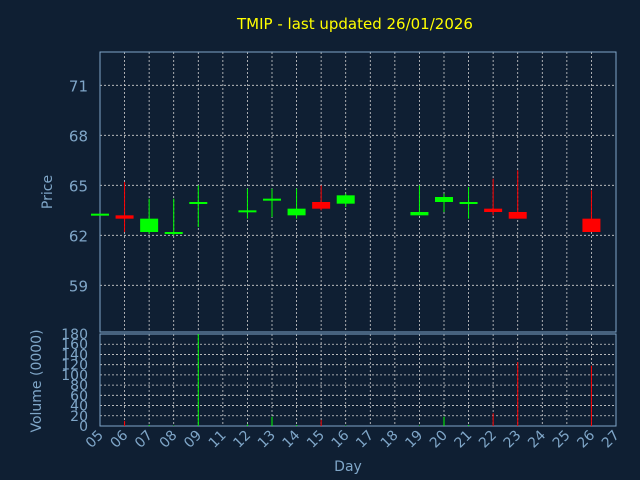 The image size is (640, 480). Describe the element at coordinates (78, 236) in the screenshot. I see `price-tick-label: 62` at that location.